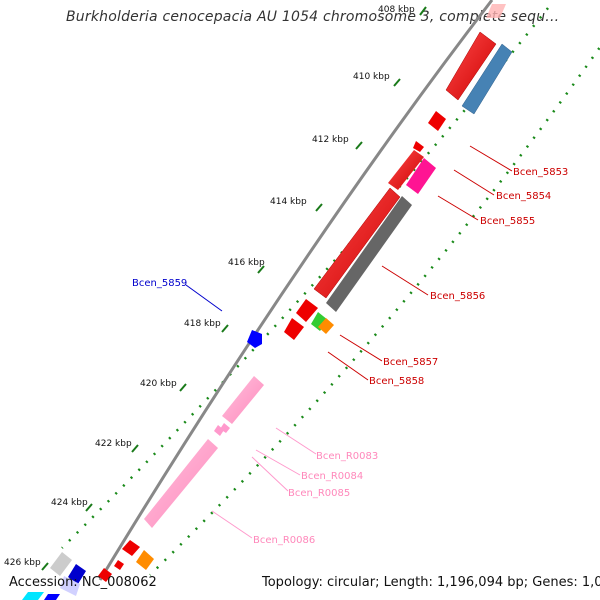  I want to click on rrna-feature-arrow-a, so click(219, 430).